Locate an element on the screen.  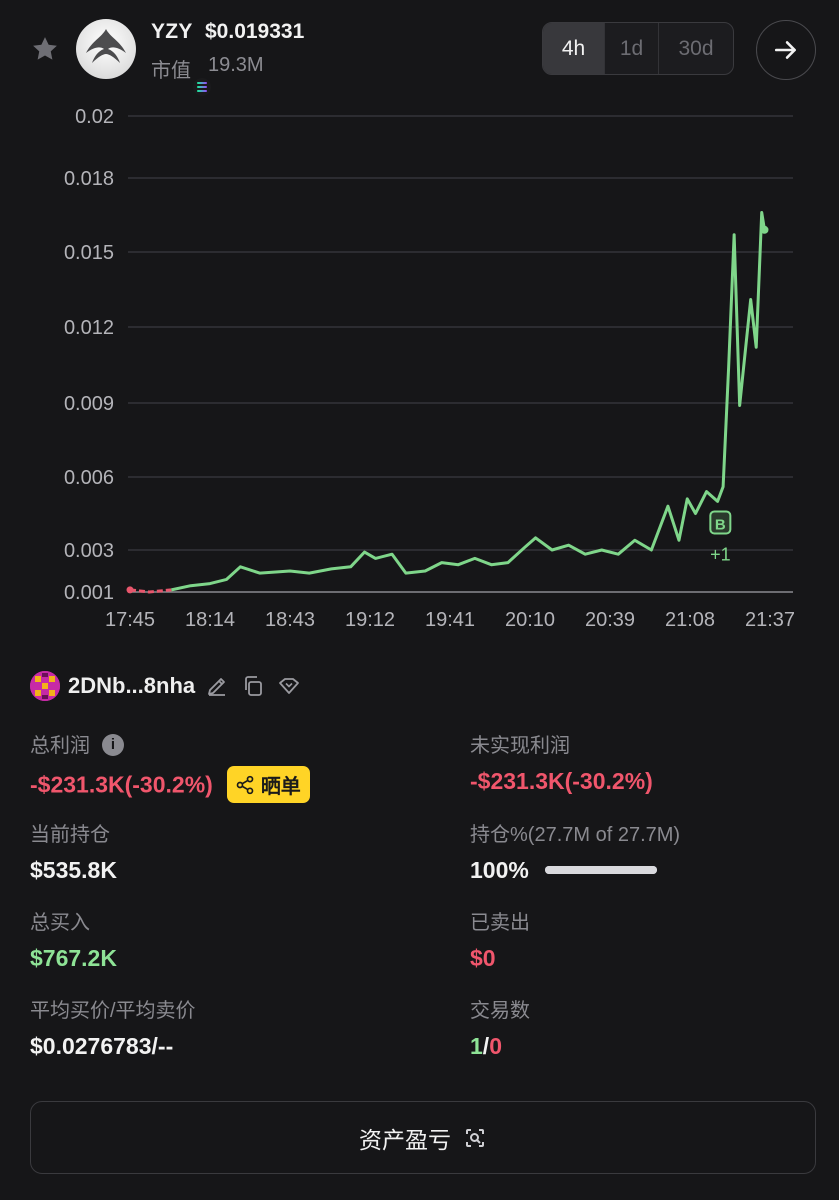
total-buy-value: $767.2K is located at coordinates (73, 958).